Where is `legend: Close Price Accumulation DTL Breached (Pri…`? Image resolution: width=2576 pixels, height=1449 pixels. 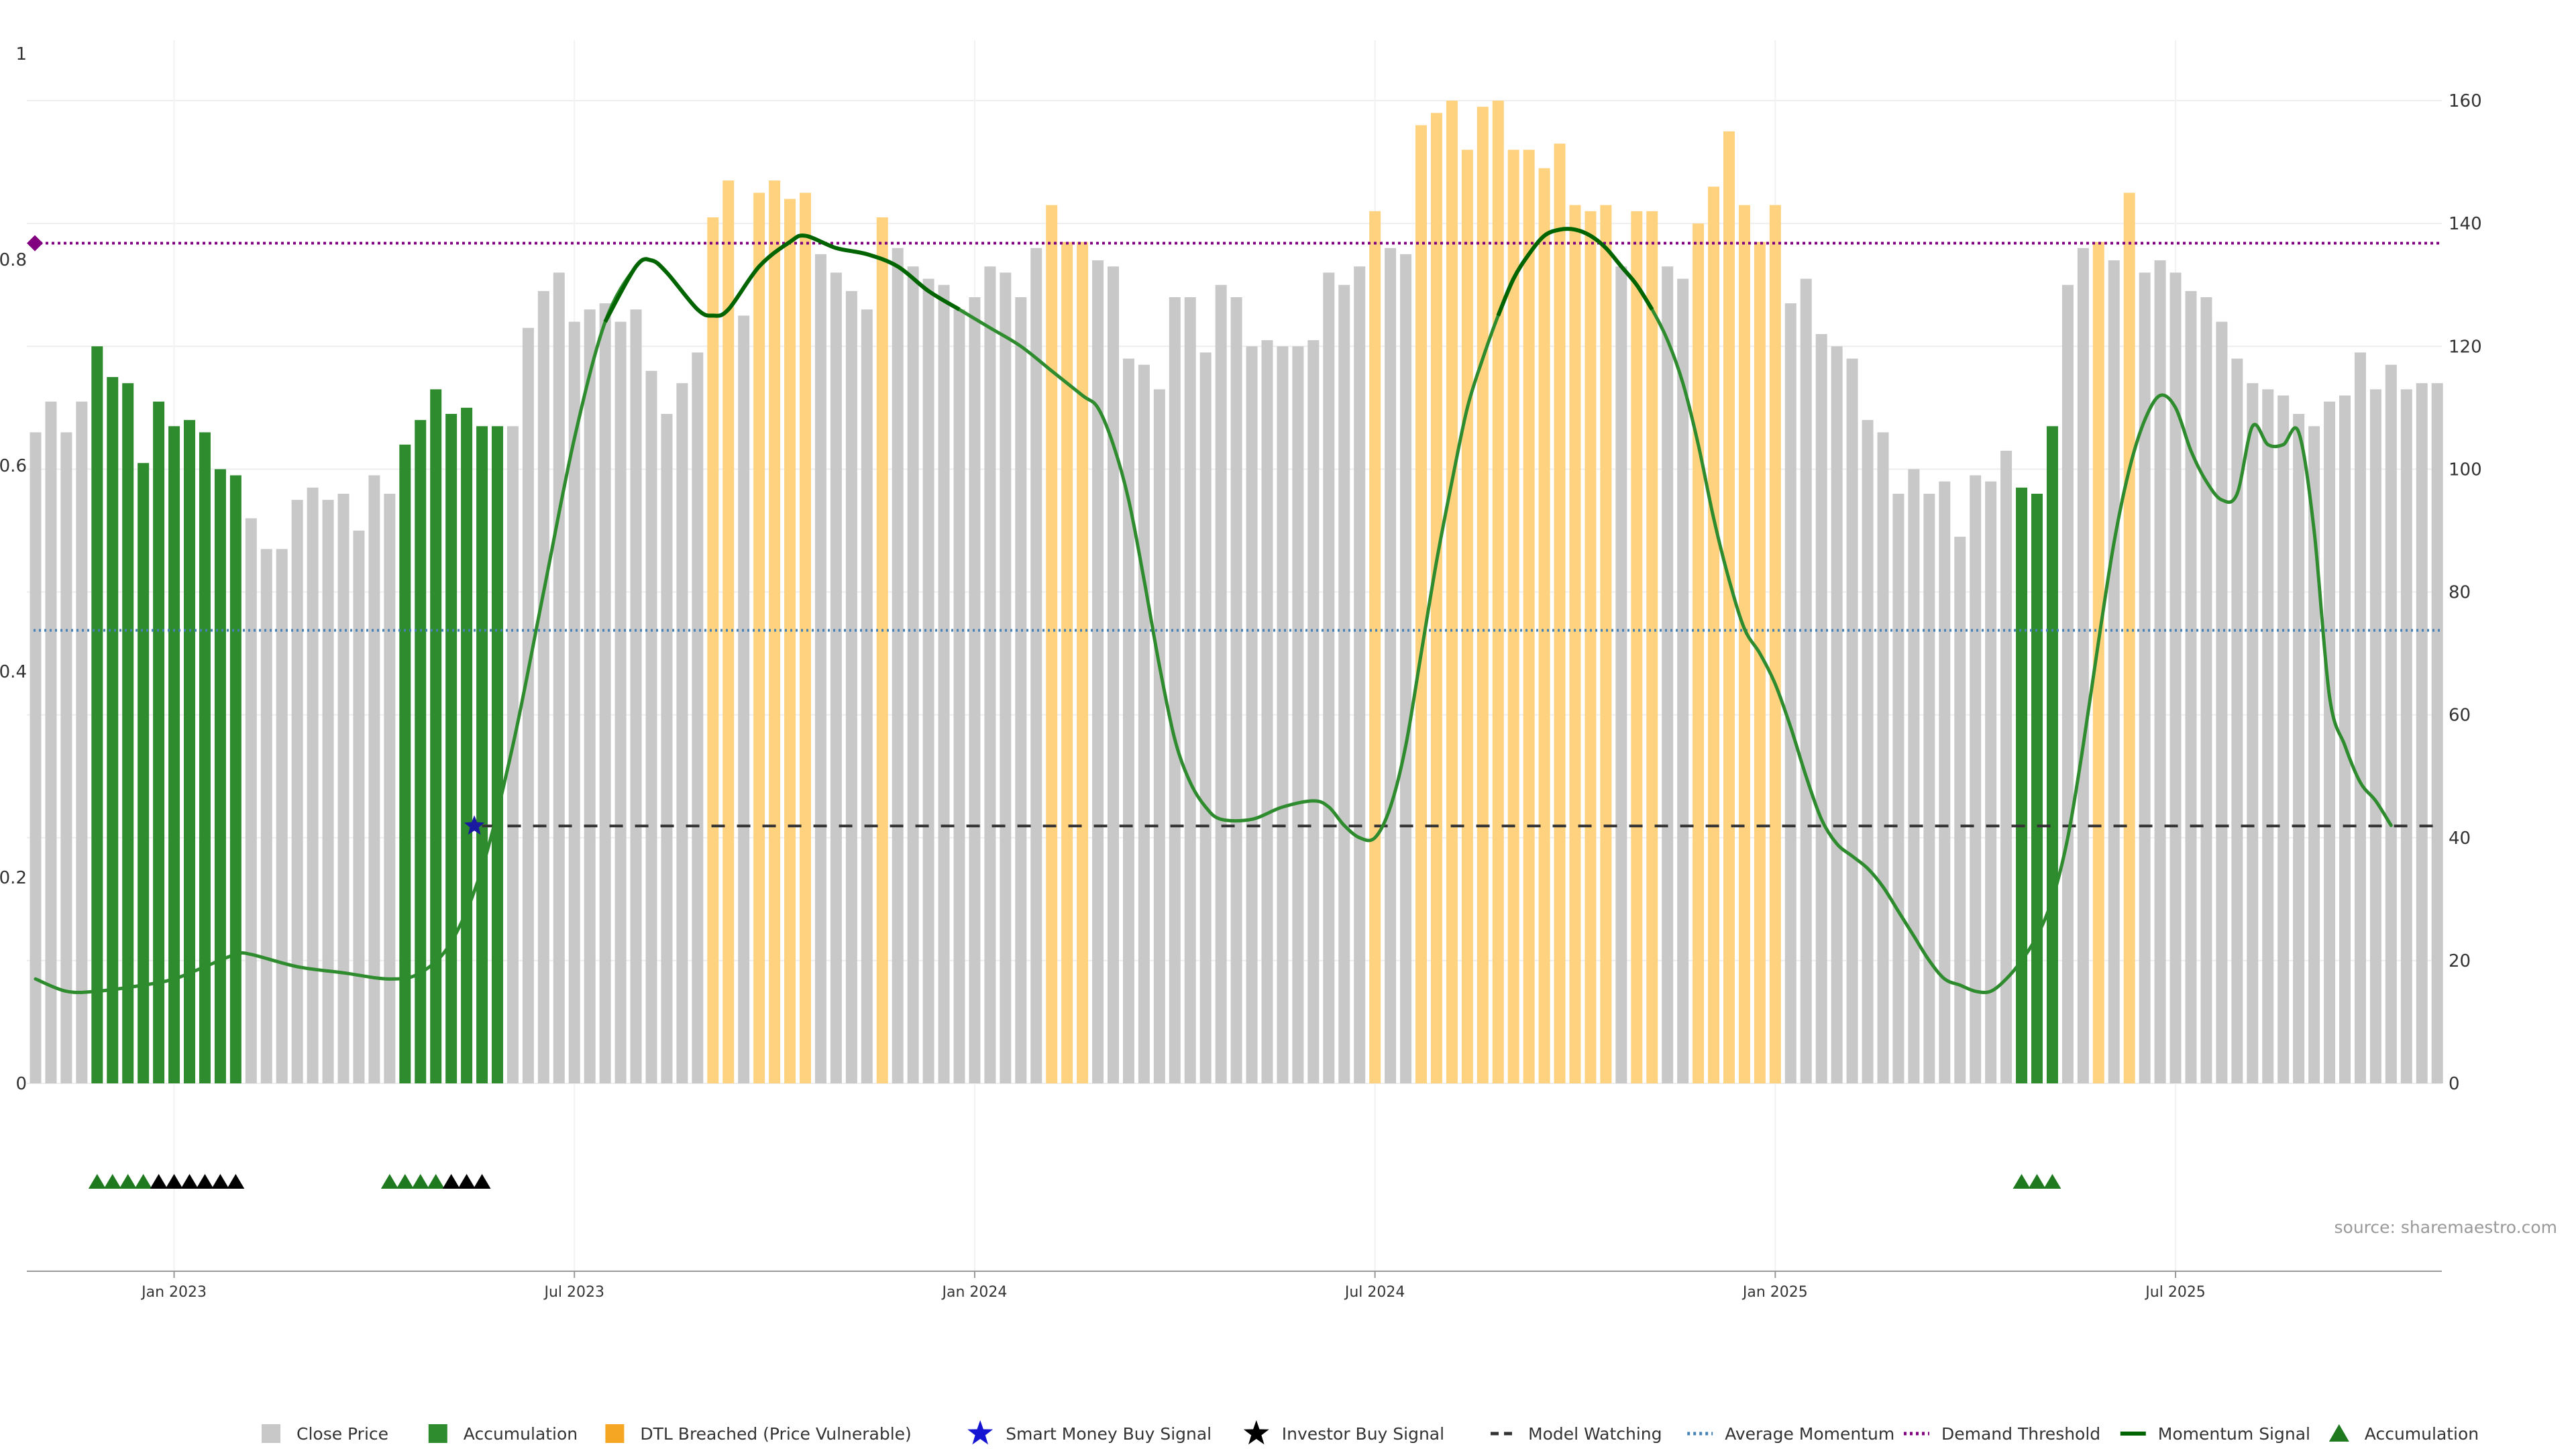
legend: Close Price Accumulation DTL Breached (Pri… is located at coordinates (1370, 1432).